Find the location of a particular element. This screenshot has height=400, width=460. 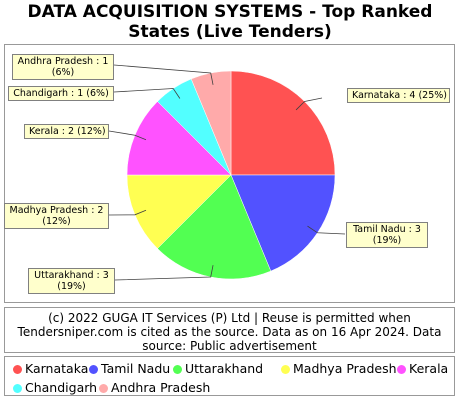

legend-item-andhra-pradesh: Andhra Pradesh is located at coordinates (154, 387).